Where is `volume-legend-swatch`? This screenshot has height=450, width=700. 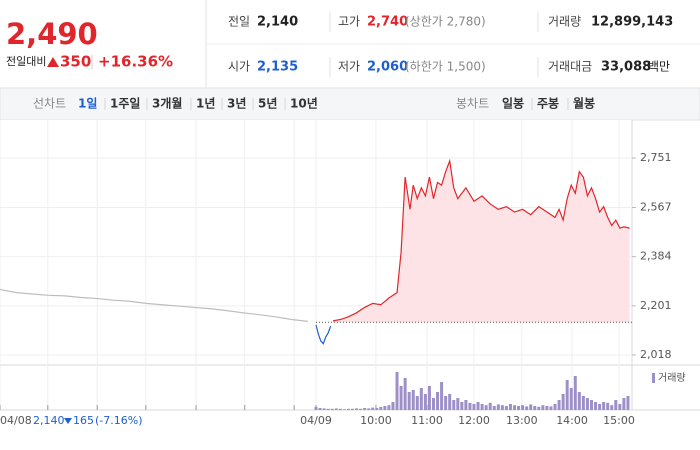 volume-legend-swatch is located at coordinates (653, 378).